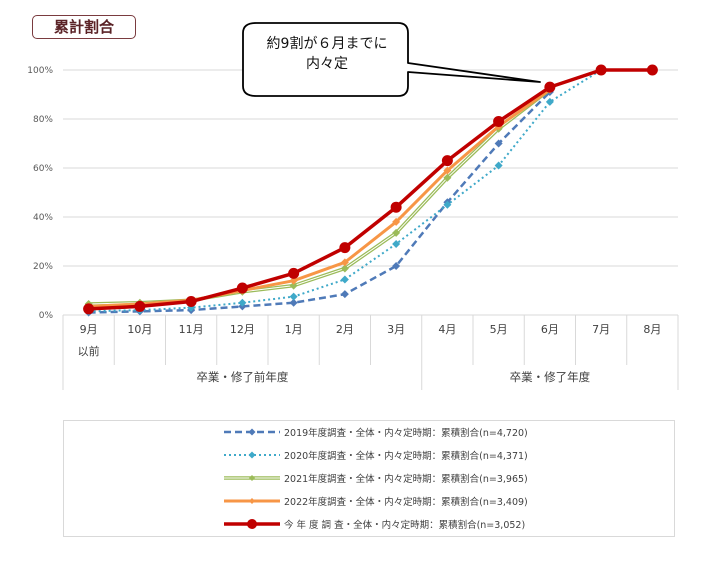  I want to click on x-tick-label: 8月, so click(652, 329).